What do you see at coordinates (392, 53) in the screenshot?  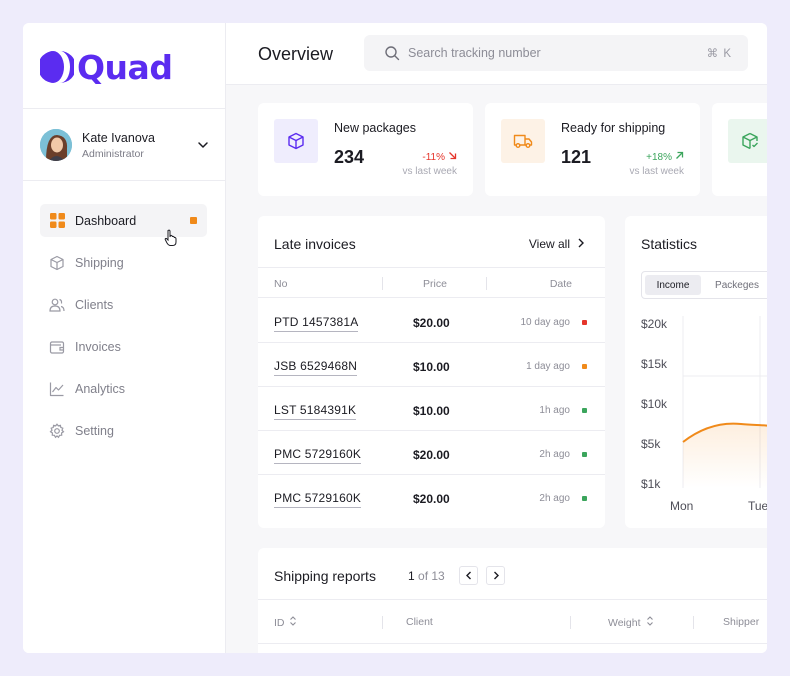 I see `search-icon` at bounding box center [392, 53].